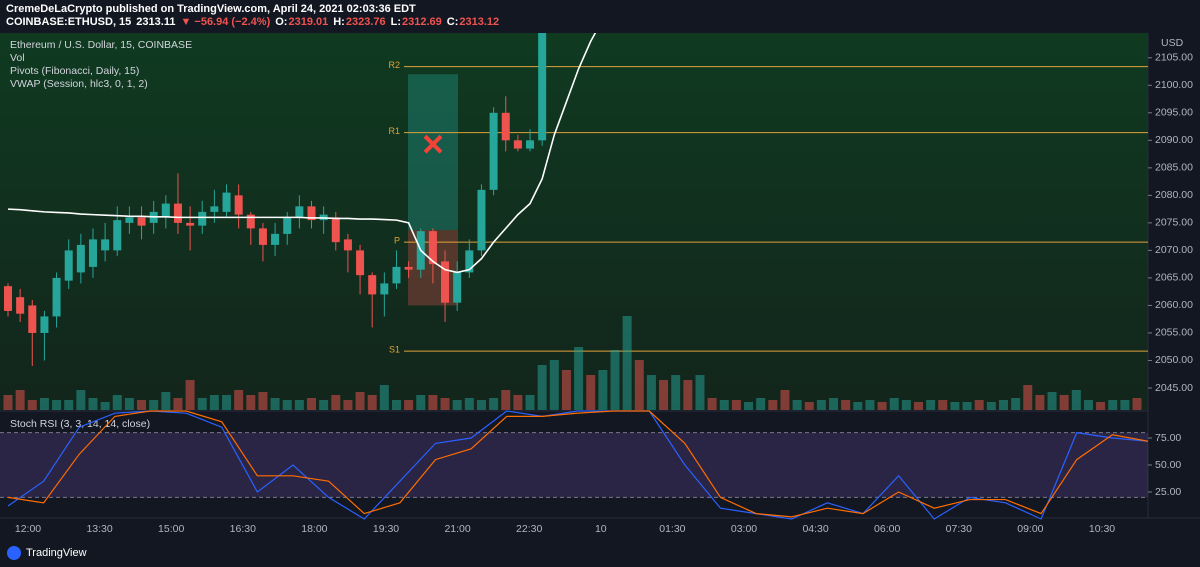 The height and width of the screenshot is (567, 1200). I want to click on price-tick-label: 2070.00, so click(1174, 250).